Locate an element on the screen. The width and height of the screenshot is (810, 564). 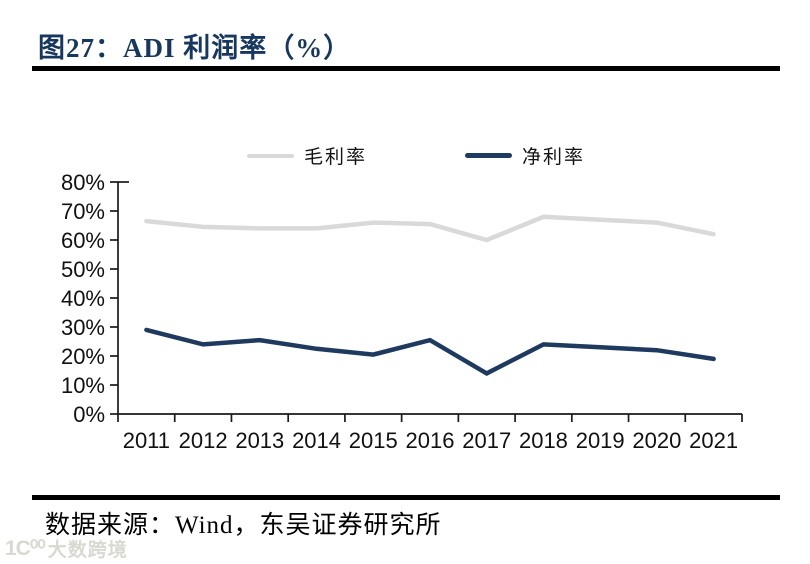
watermark: 1Ϲ⁰⁰ 大数跨境 is located at coordinates (66, 548).